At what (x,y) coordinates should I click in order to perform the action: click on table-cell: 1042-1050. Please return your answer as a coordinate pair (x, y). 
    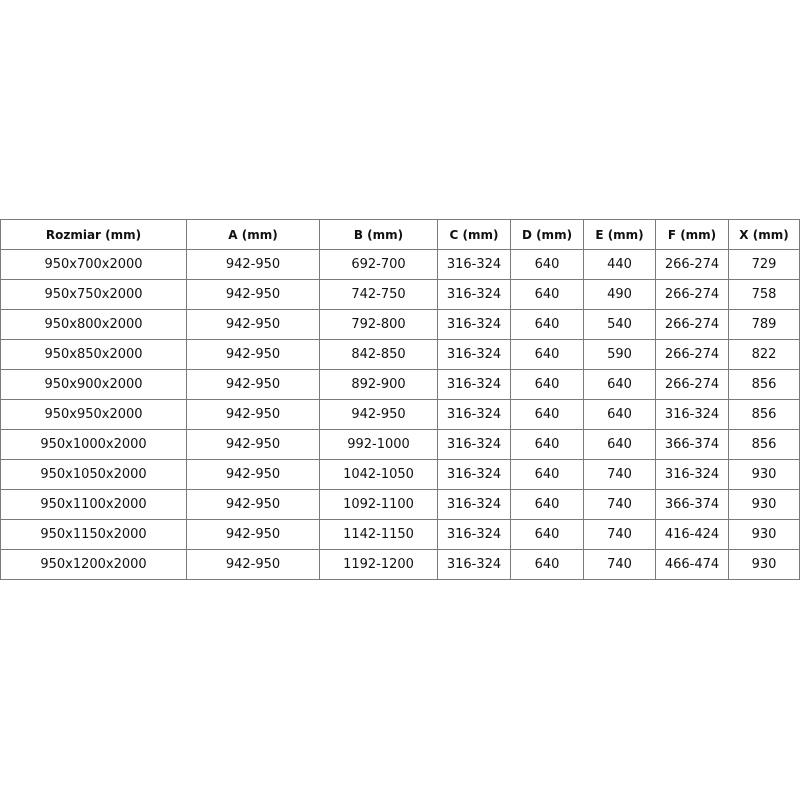
    Looking at the image, I should click on (378, 474).